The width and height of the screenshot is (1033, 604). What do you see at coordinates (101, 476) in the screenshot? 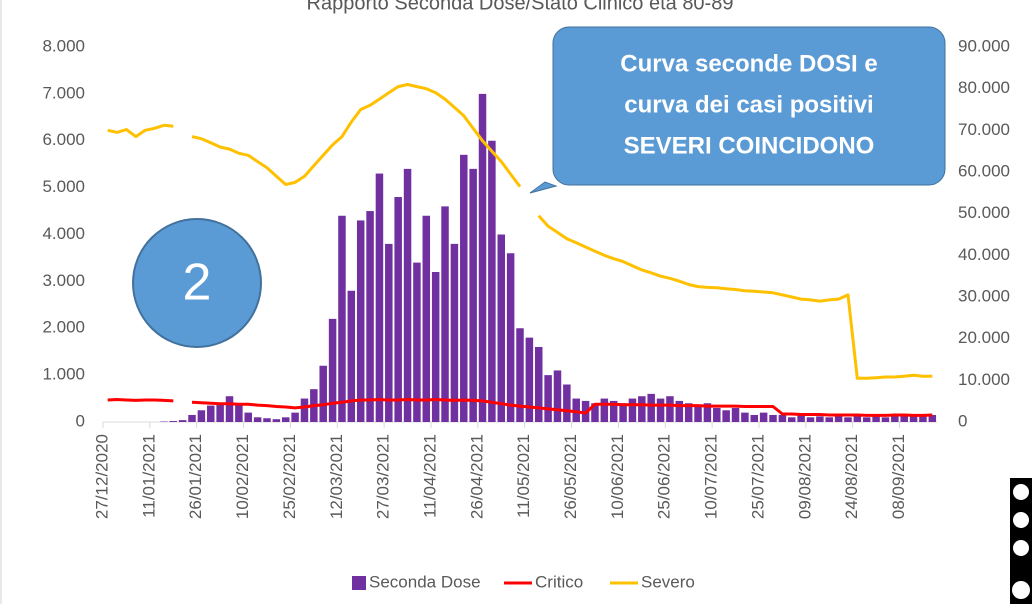
I see `x-tick-label: 27/12/2020` at bounding box center [101, 476].